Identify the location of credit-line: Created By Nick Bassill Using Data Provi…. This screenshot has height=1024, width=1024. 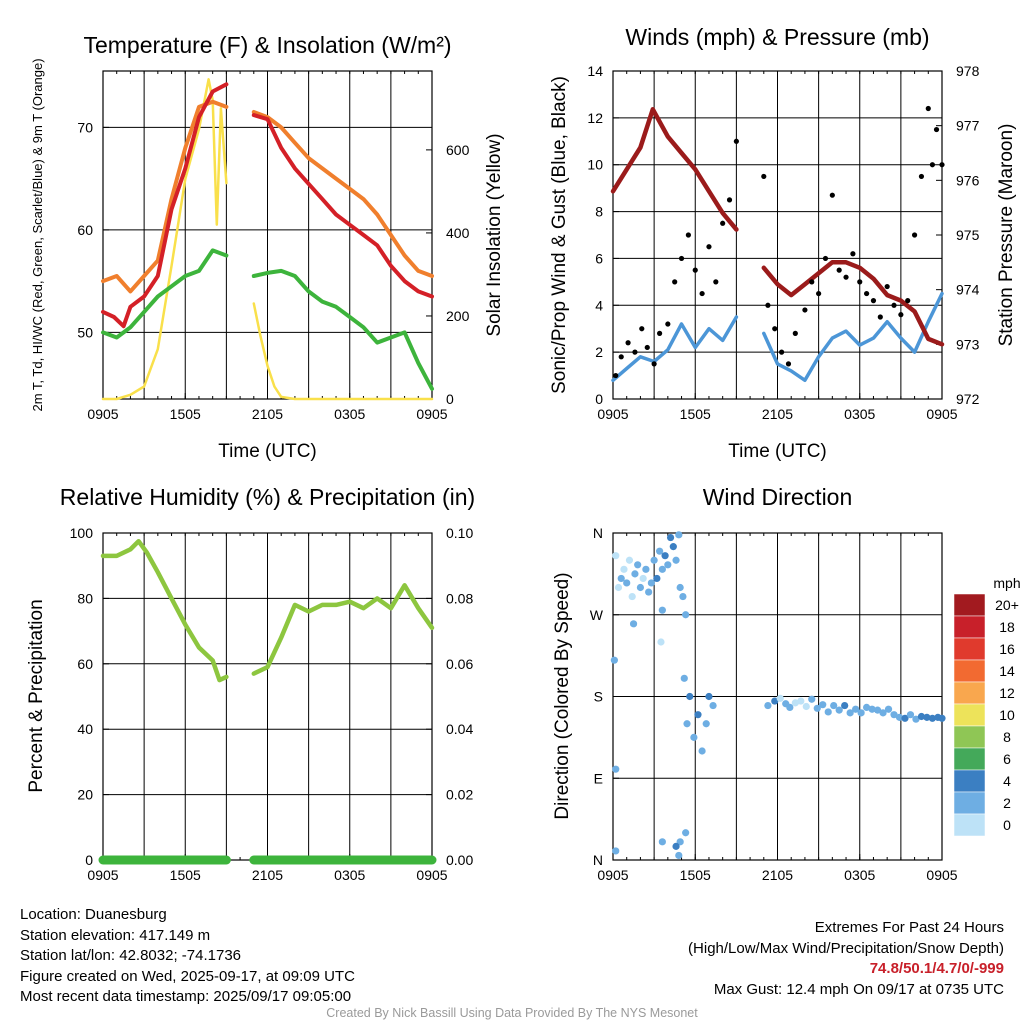
(512, 1013).